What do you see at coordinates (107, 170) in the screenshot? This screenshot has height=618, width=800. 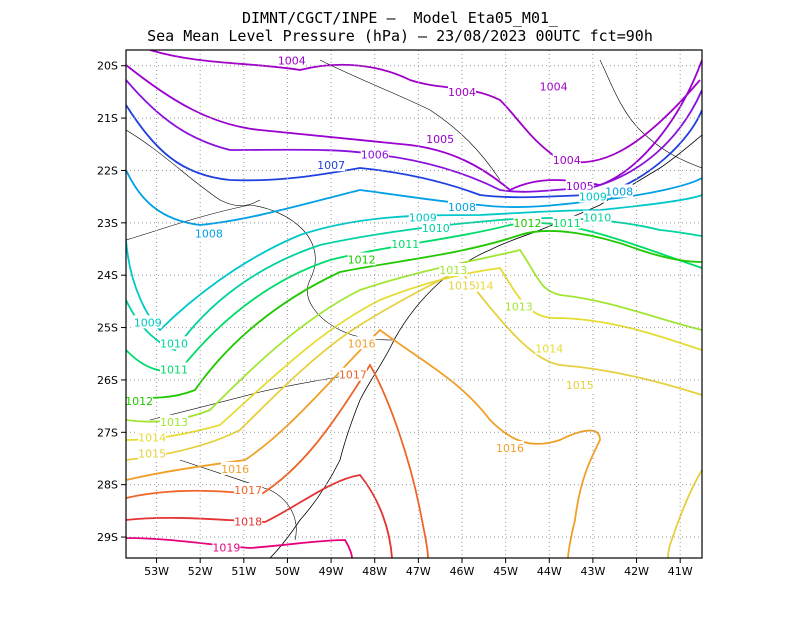 I see `tick-label-lat: 22S` at bounding box center [107, 170].